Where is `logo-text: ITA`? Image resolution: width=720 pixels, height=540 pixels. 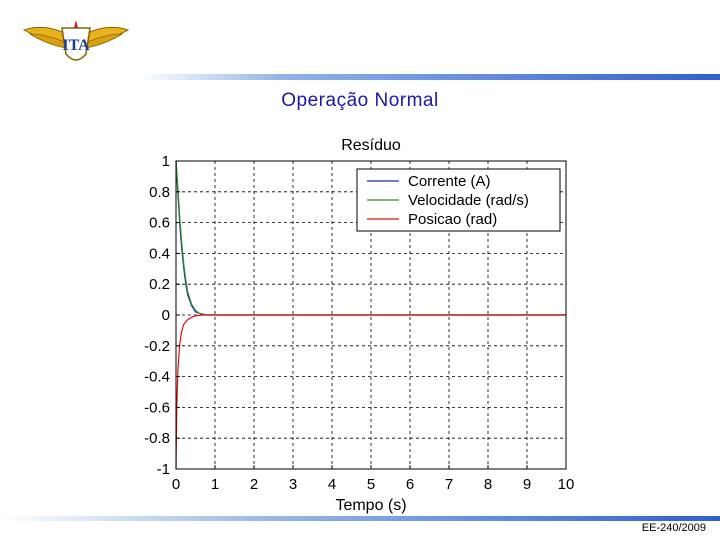
logo-text: ITA is located at coordinates (76, 45).